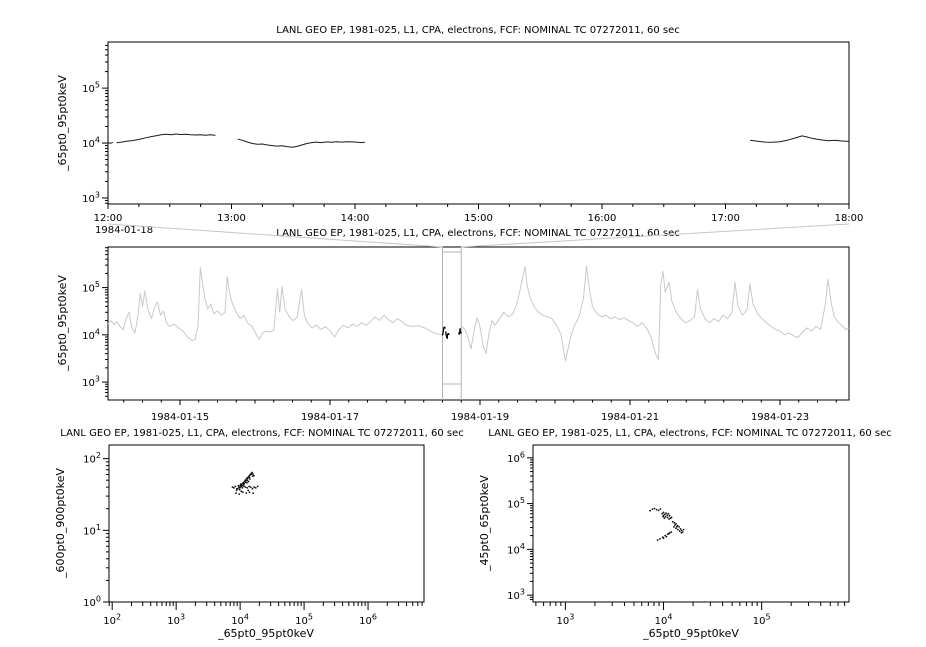 The image size is (926, 647). I want to click on x-tick-label: 18:00, so click(849, 218).